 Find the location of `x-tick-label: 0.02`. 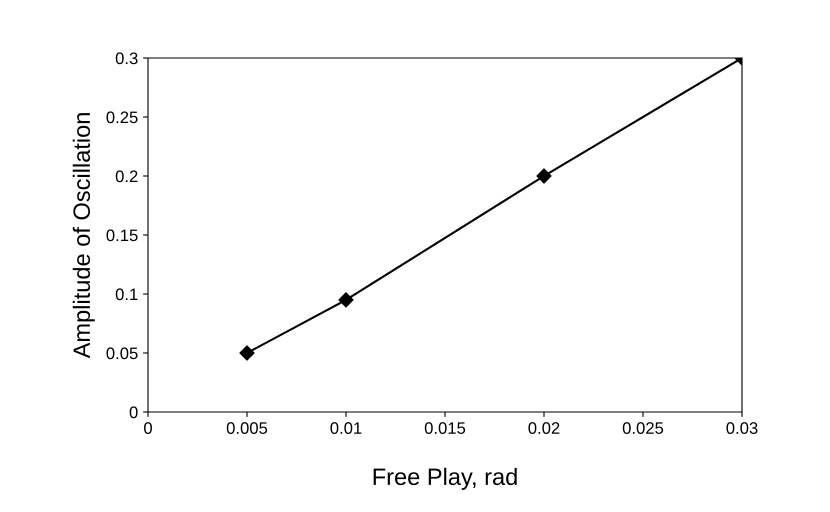

x-tick-label: 0.02 is located at coordinates (544, 428).